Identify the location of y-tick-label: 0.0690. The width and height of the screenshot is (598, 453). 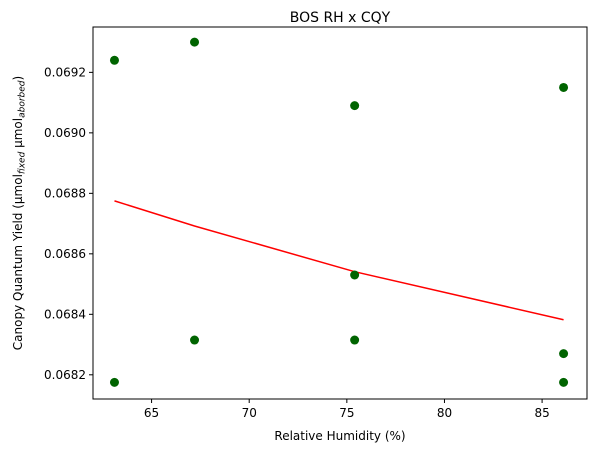
(65, 133).